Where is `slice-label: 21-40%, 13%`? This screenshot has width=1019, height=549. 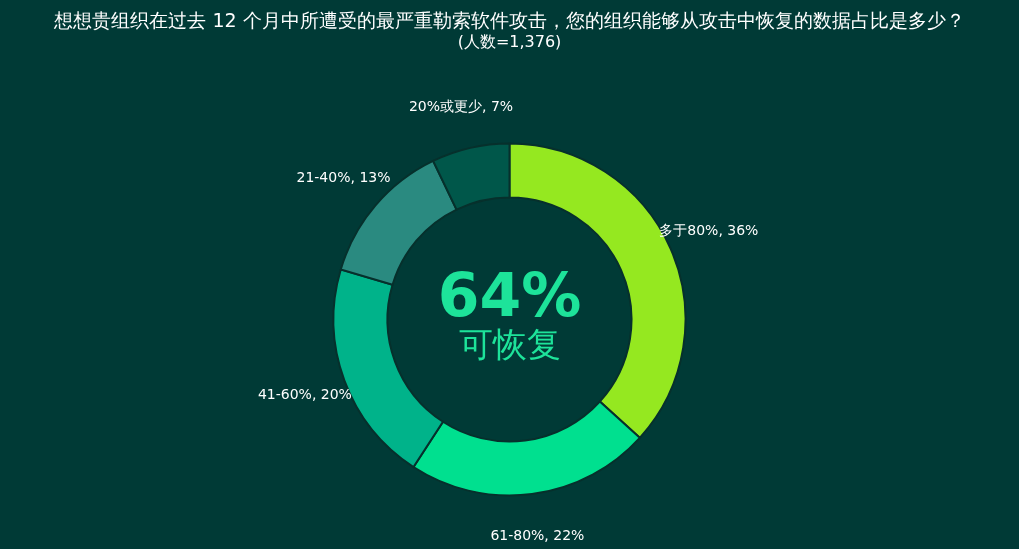
slice-label: 21-40%, 13% is located at coordinates (343, 177).